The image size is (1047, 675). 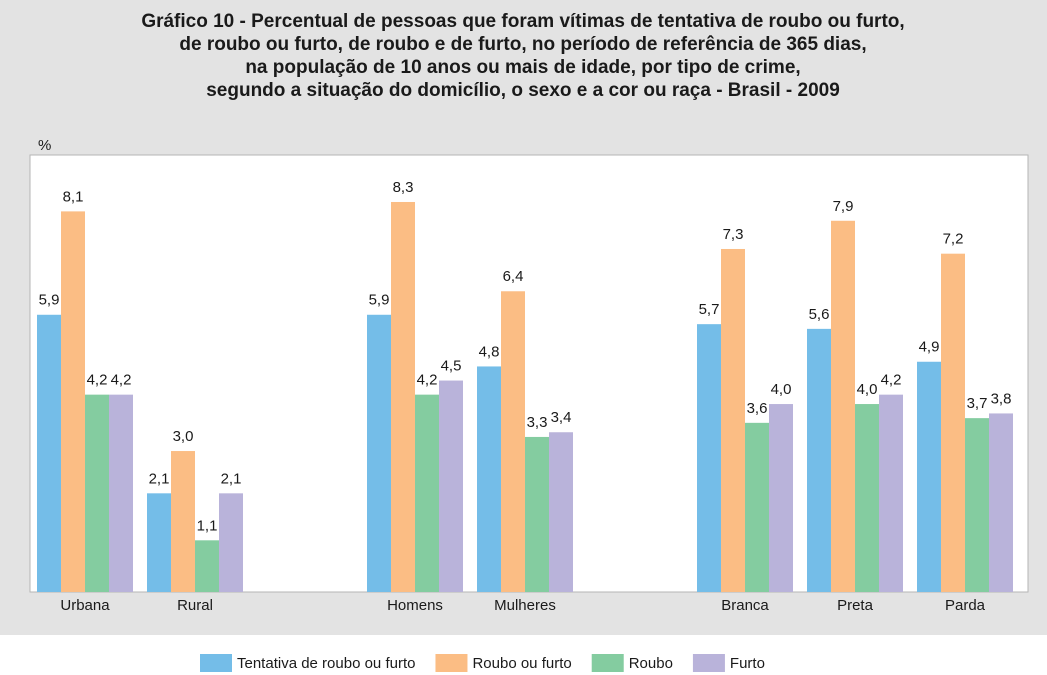 I want to click on x-tick-label: Branca, so click(x=745, y=605).